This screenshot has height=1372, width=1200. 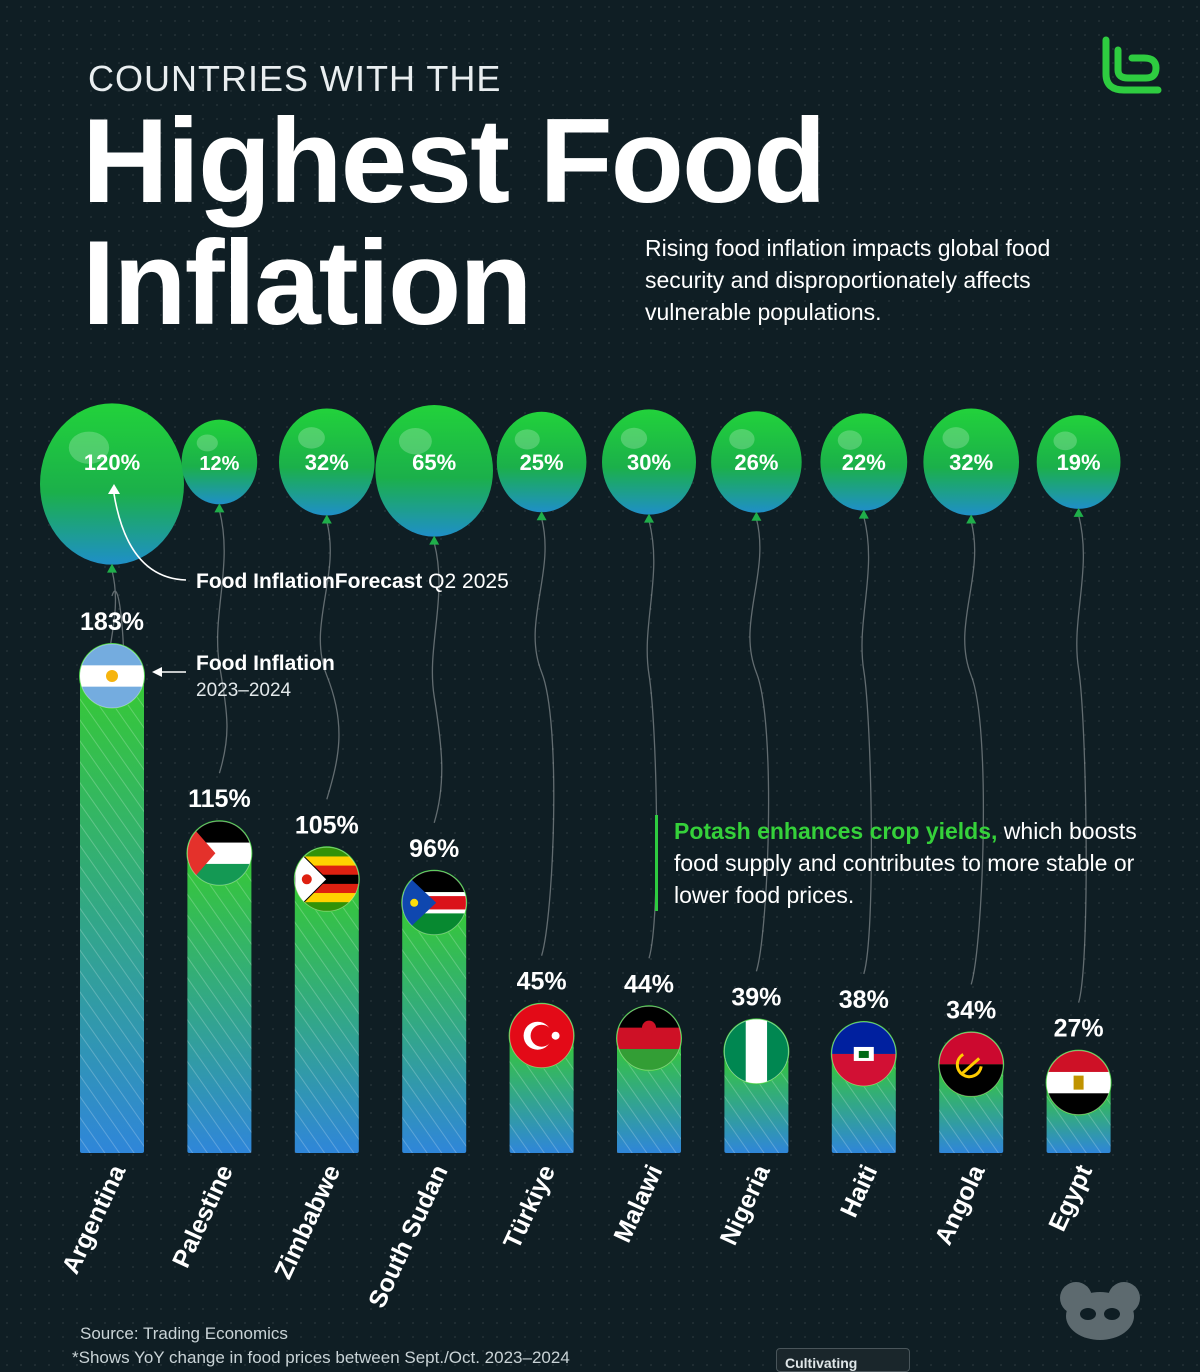 What do you see at coordinates (864, 1054) in the screenshot?
I see `flag-ring-haiti` at bounding box center [864, 1054].